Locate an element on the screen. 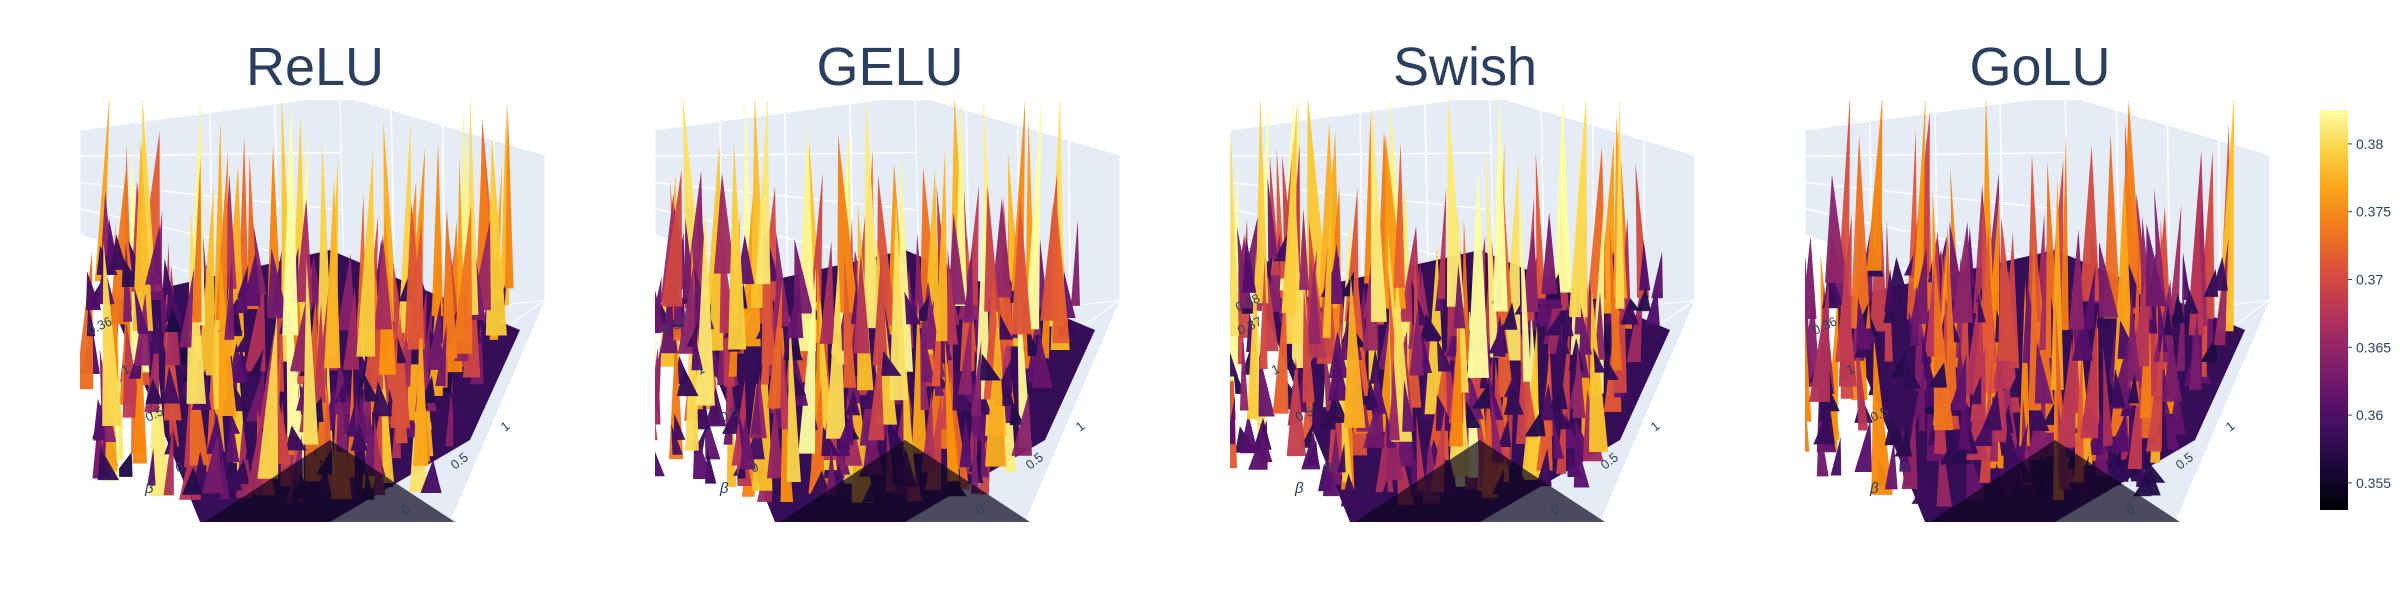 The height and width of the screenshot is (600, 2400). x-tick-label: 1 is located at coordinates (1655, 426).